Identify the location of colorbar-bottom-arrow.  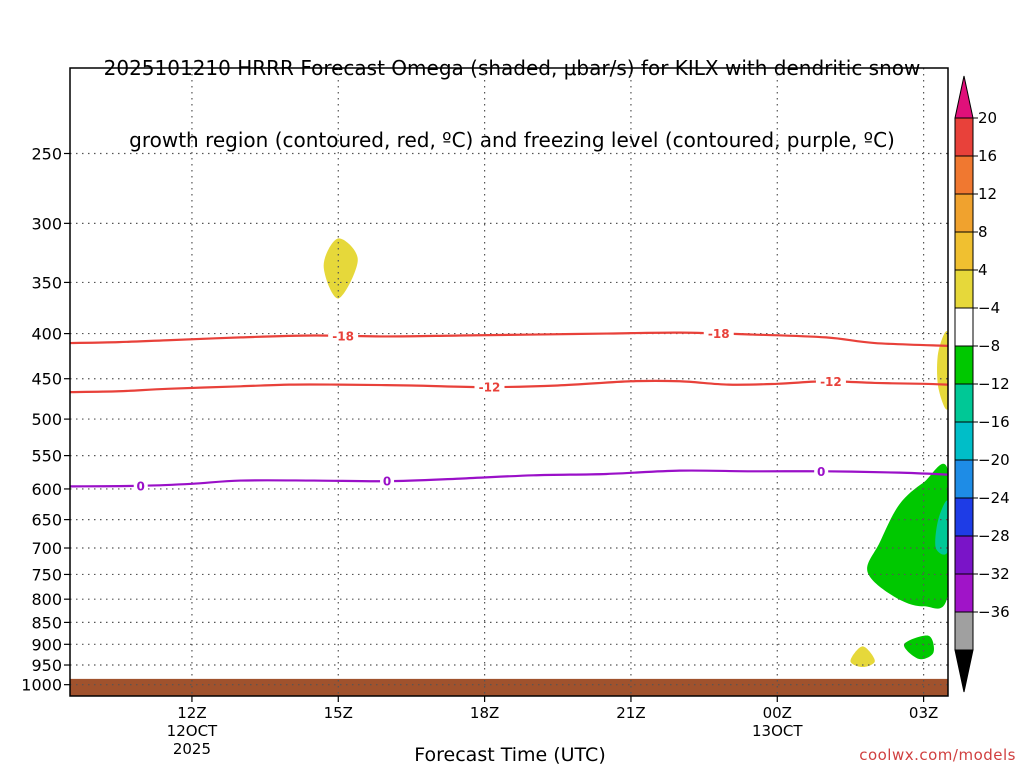
(964, 671).